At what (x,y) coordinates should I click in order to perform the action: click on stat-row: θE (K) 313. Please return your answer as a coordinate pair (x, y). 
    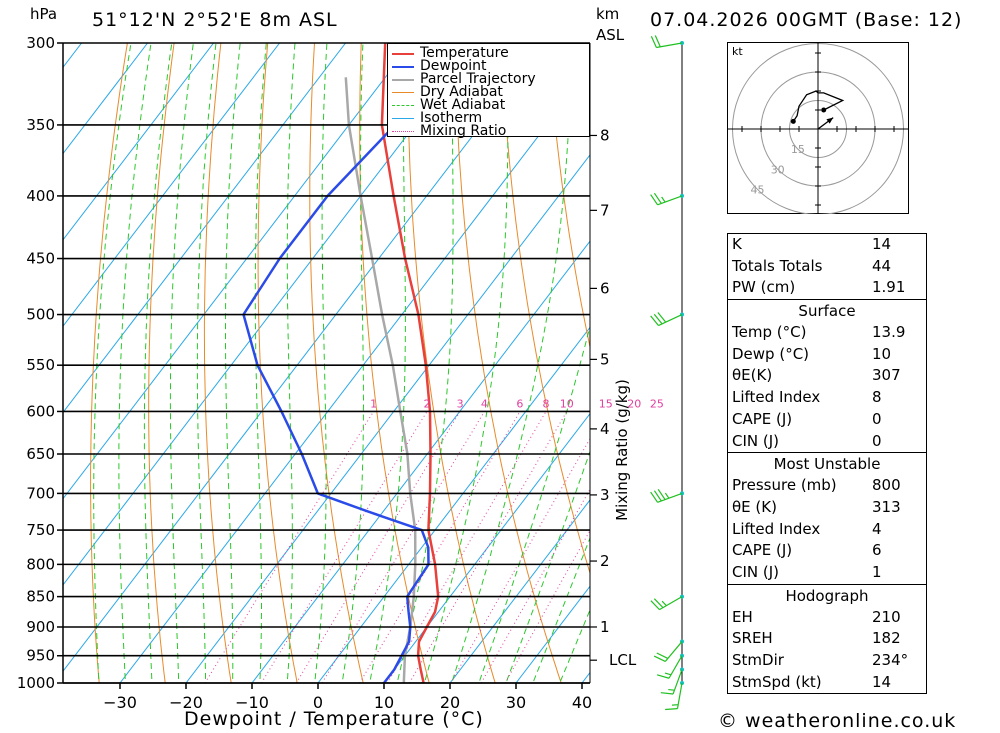
    Looking at the image, I should click on (816, 506).